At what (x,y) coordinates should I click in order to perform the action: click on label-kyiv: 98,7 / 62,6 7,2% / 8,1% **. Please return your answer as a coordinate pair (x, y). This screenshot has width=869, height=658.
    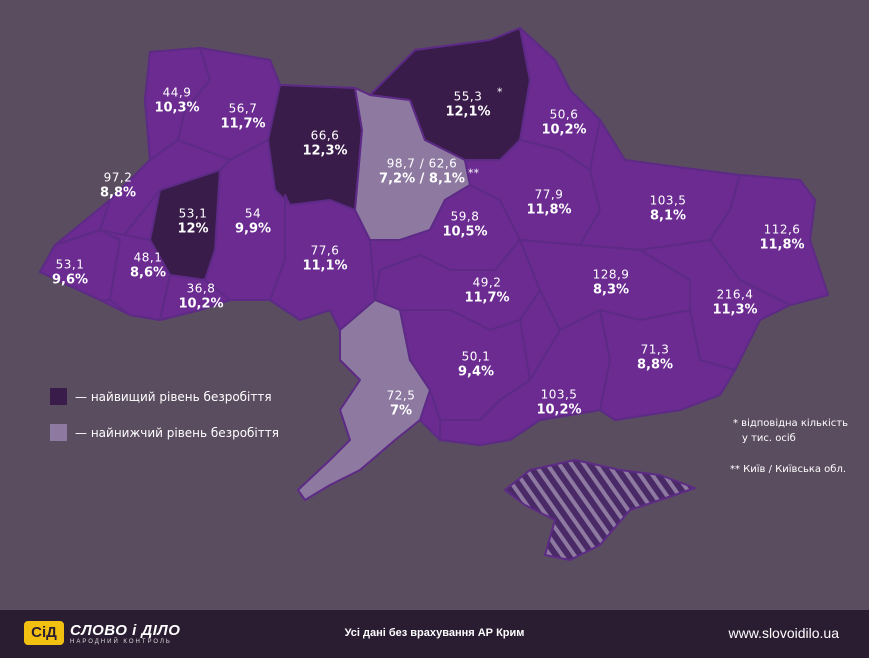
    Looking at the image, I should click on (429, 171).